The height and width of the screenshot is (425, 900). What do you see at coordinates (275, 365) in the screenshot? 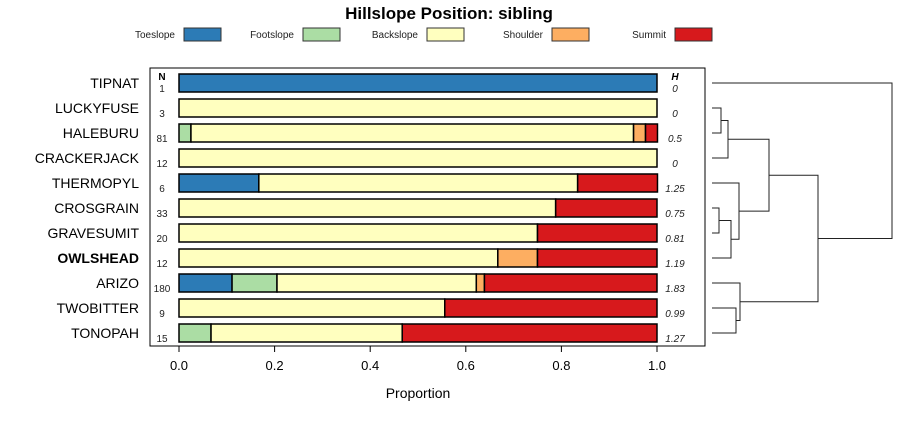
I see `x-tick-label: 0.2` at bounding box center [275, 365].